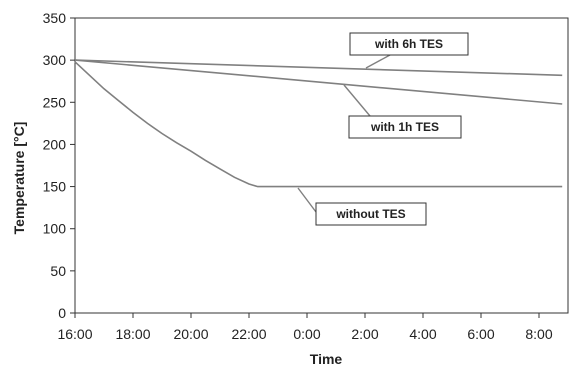  I want to click on y-tick-label: 150, so click(55, 187).